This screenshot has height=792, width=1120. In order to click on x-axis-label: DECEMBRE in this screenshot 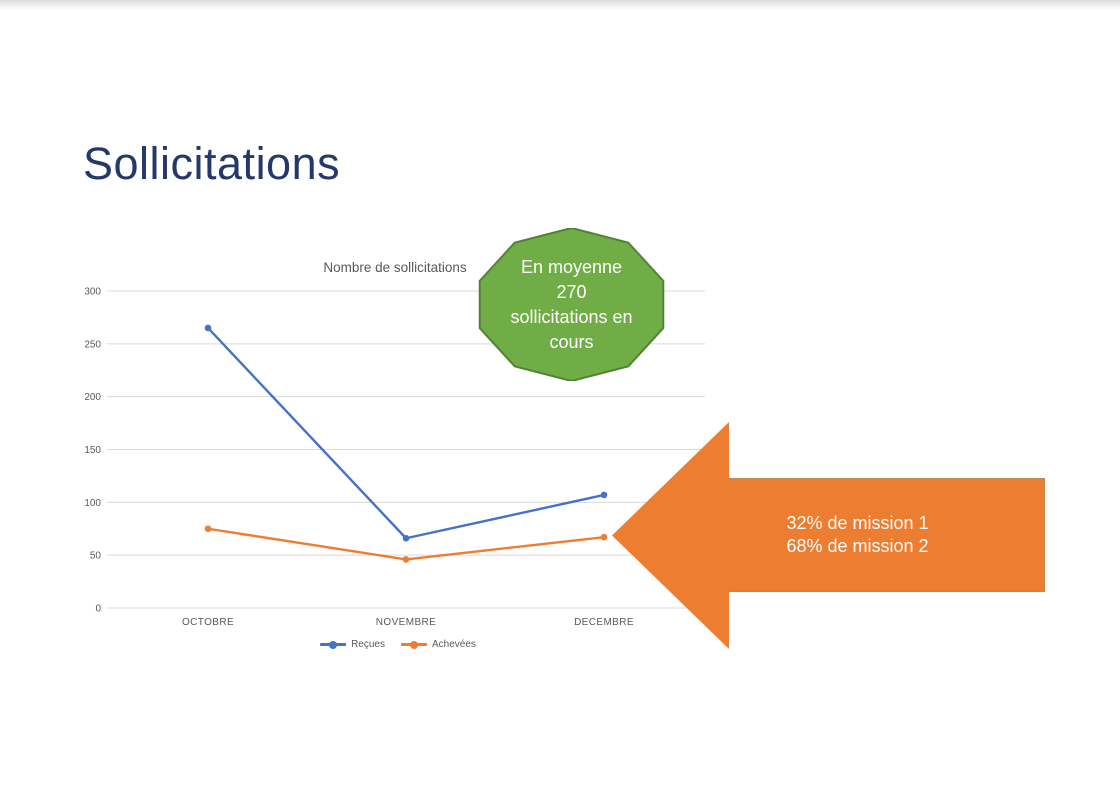, I will do `click(604, 622)`.